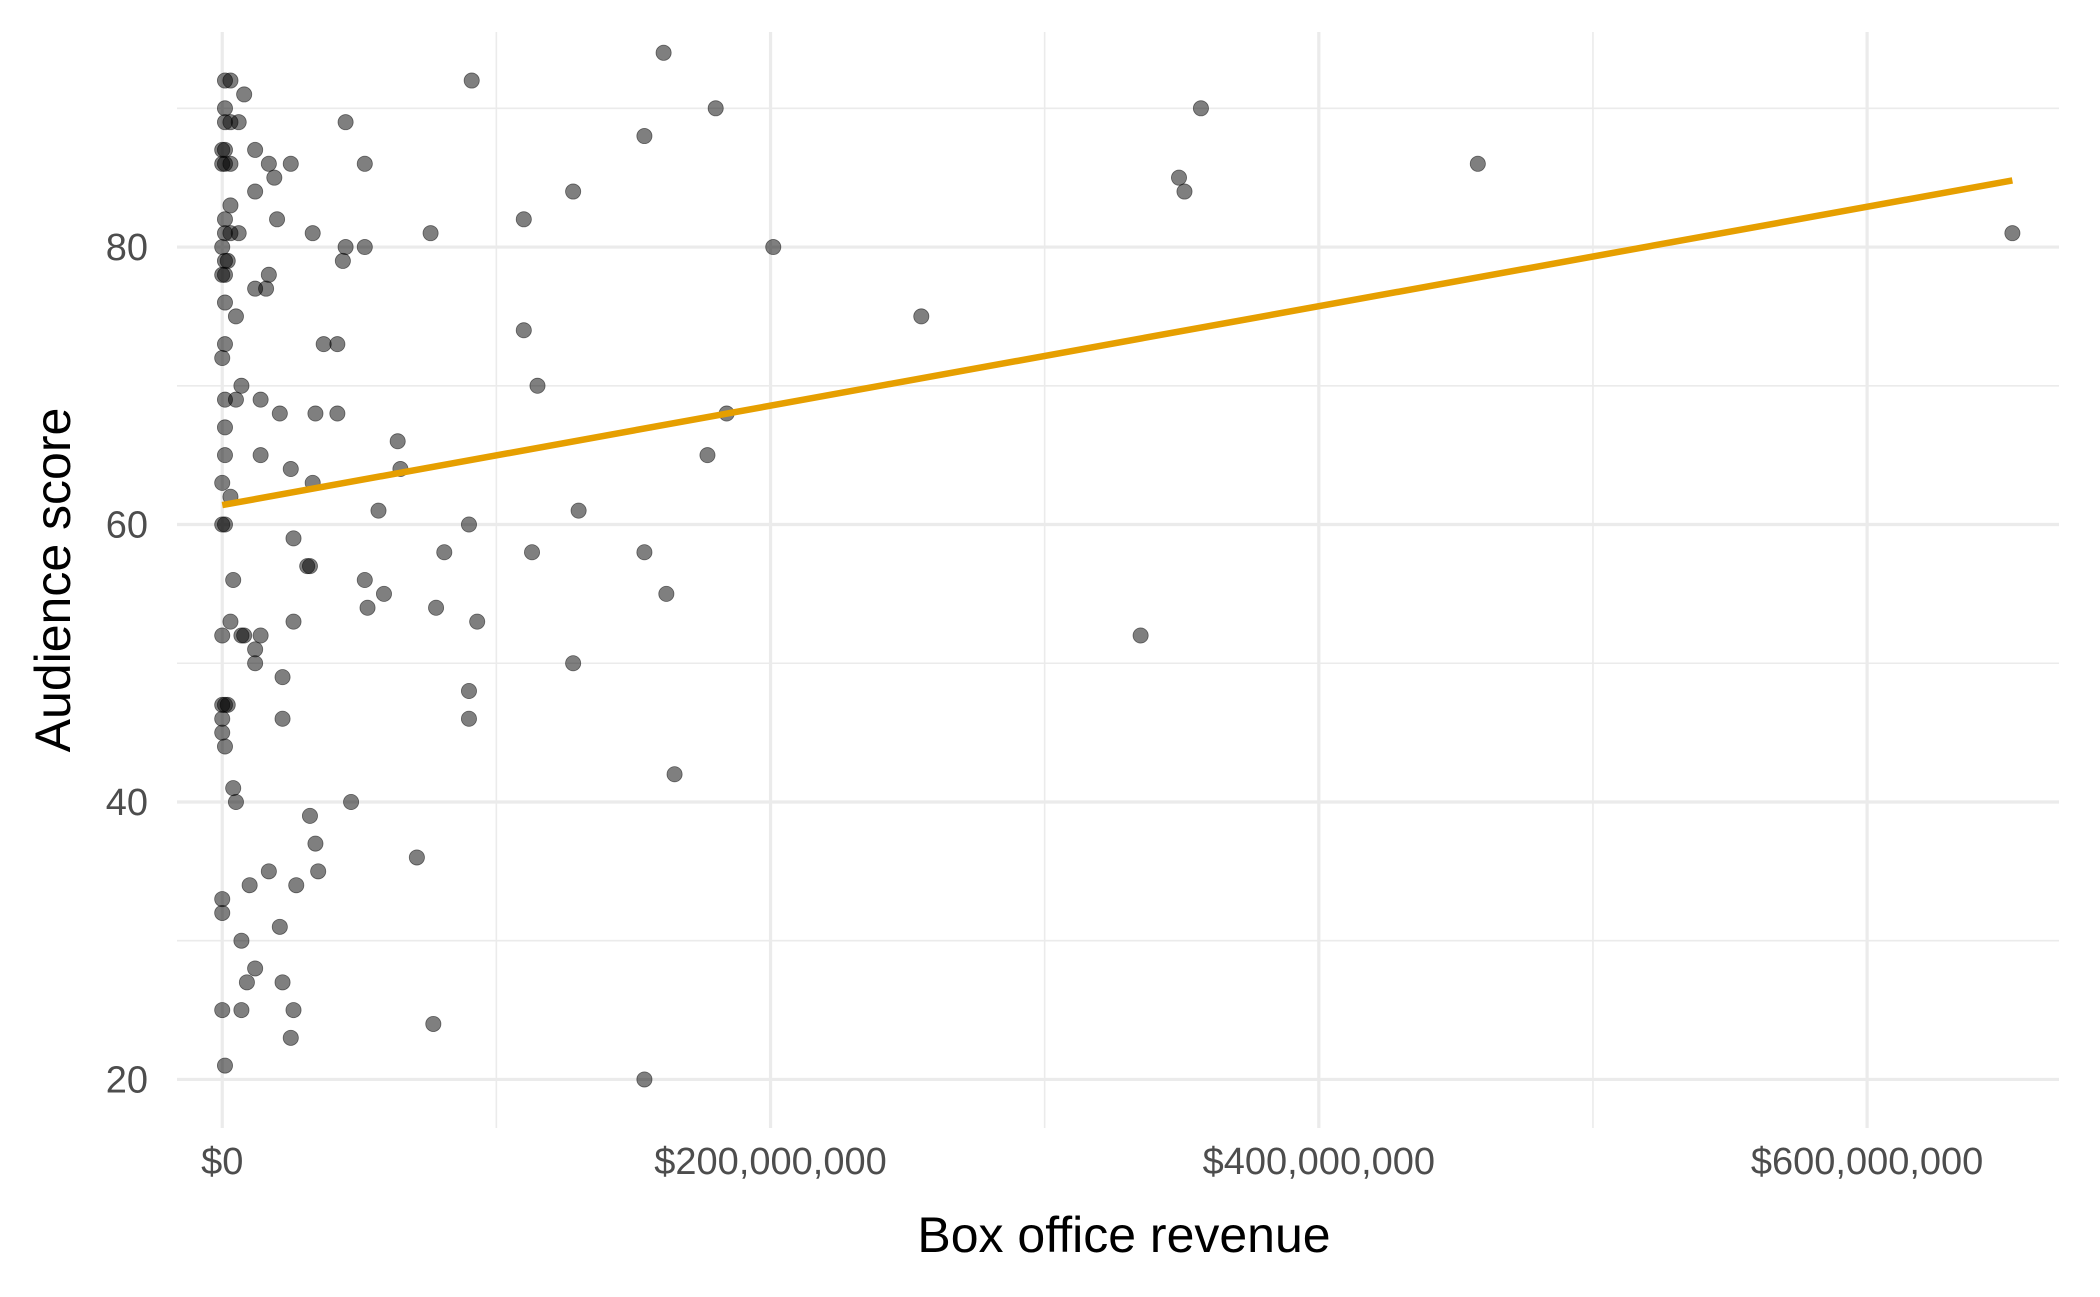 The width and height of the screenshot is (2100, 1297). Describe the element at coordinates (1092, 1162) in the screenshot. I see `x-axis-ticks: $0 $200,000,000 $400,000,000 $600,000,000` at that location.